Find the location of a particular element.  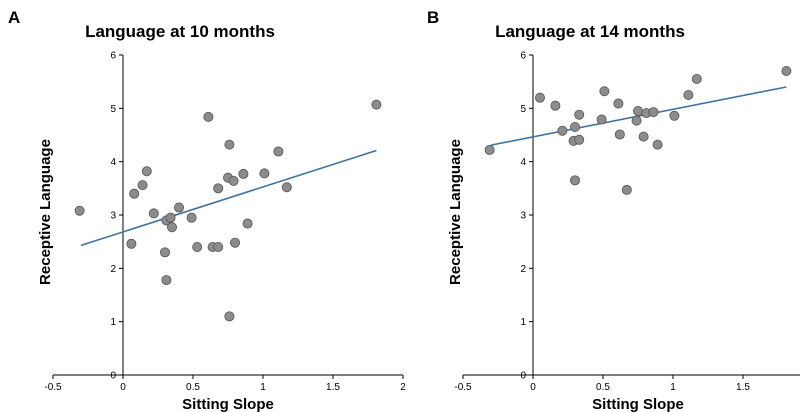

y-tick-label-b-5: 5 is located at coordinates (523, 109).